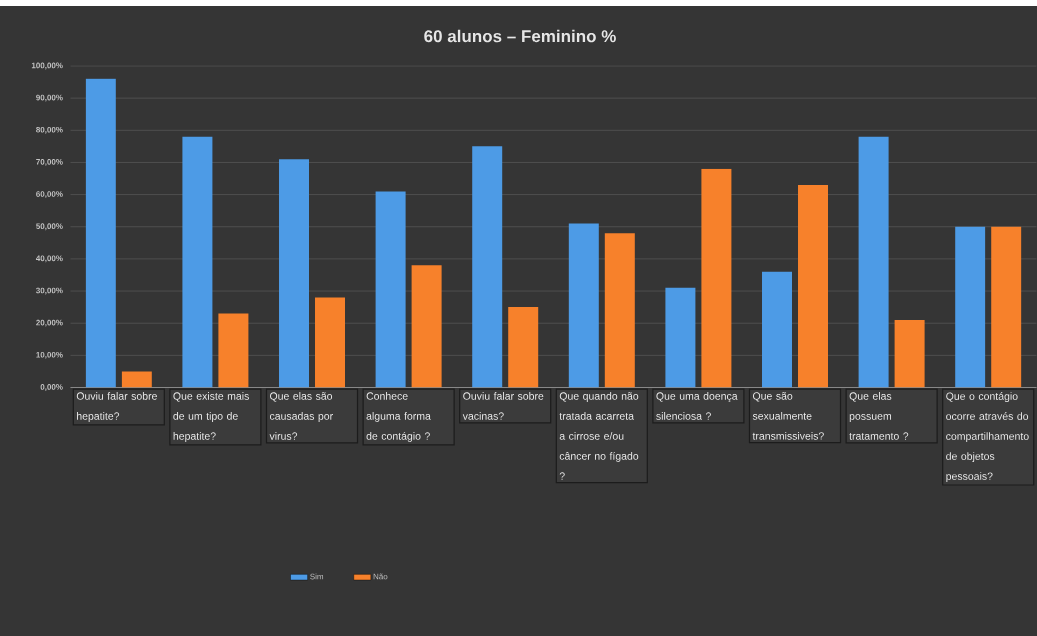 This screenshot has width=1037, height=636. I want to click on x-tick-label: Ouviu falar sobre vacinas?, so click(503, 406).